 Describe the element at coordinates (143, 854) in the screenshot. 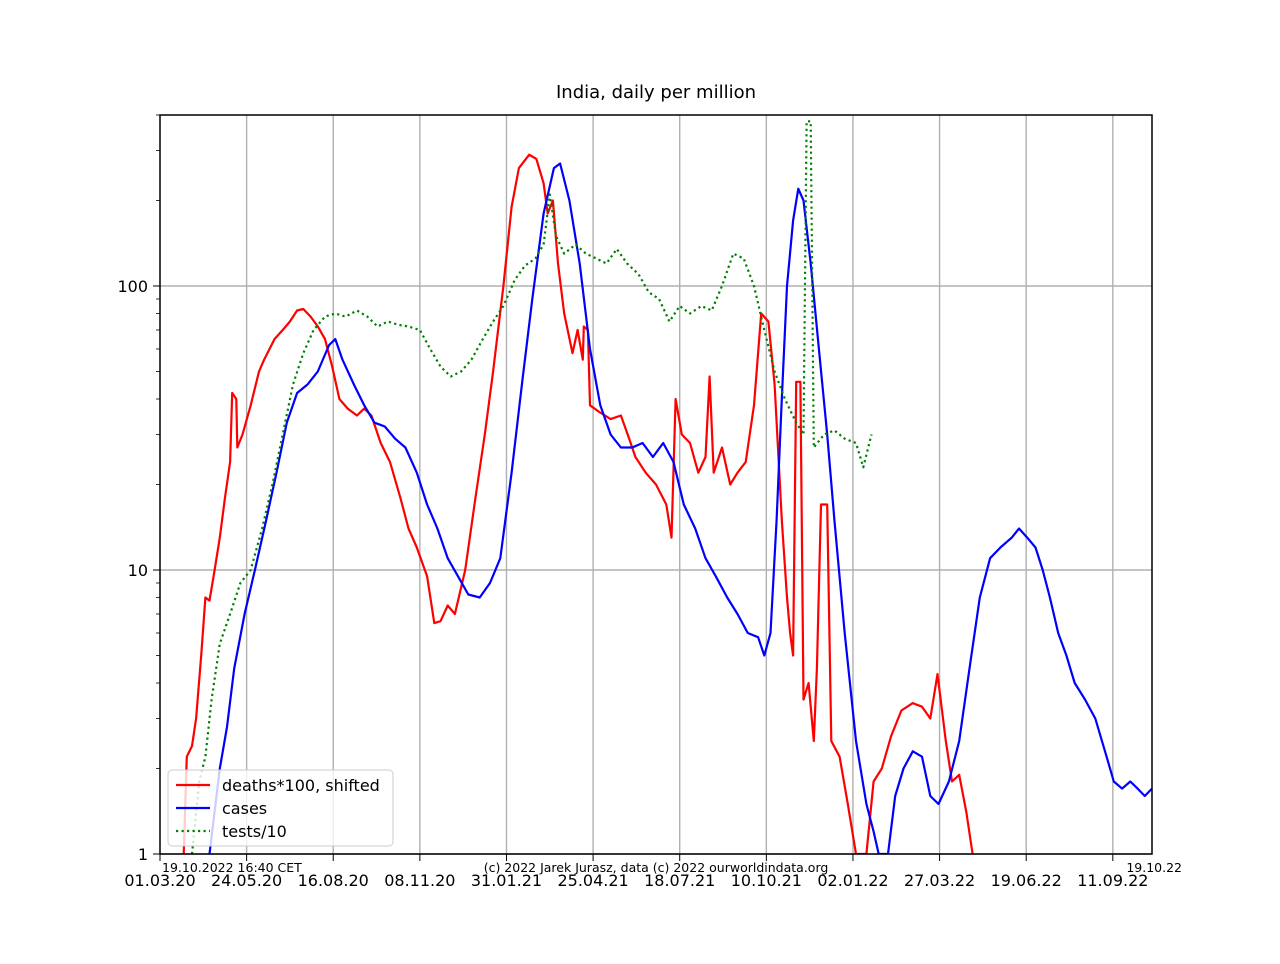

I see `y-tick-label: 1` at that location.